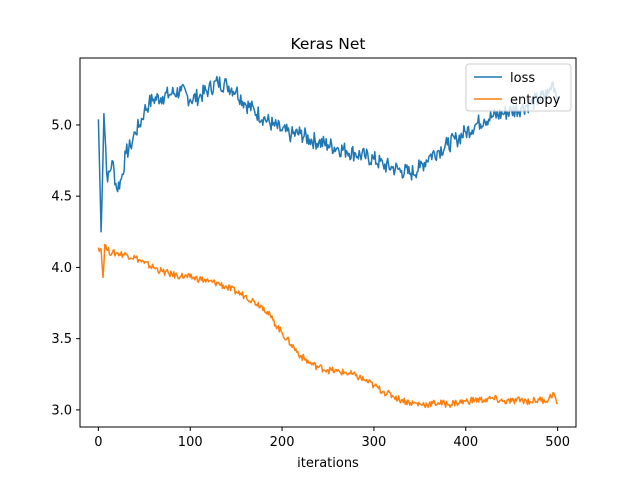  Describe the element at coordinates (61, 268) in the screenshot. I see `y-tick-label: 4.0` at that location.